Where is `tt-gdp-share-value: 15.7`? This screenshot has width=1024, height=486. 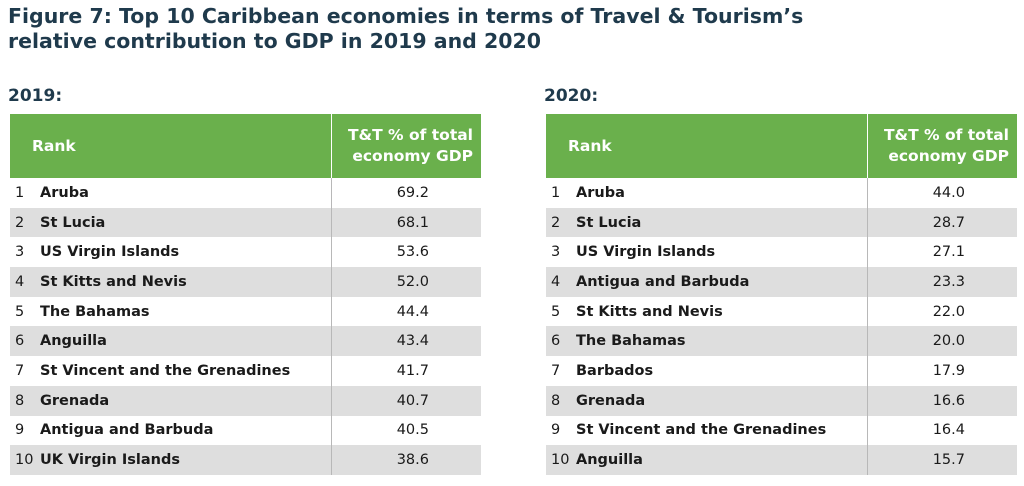
tt-gdp-share-value: 15.7 is located at coordinates (941, 460).